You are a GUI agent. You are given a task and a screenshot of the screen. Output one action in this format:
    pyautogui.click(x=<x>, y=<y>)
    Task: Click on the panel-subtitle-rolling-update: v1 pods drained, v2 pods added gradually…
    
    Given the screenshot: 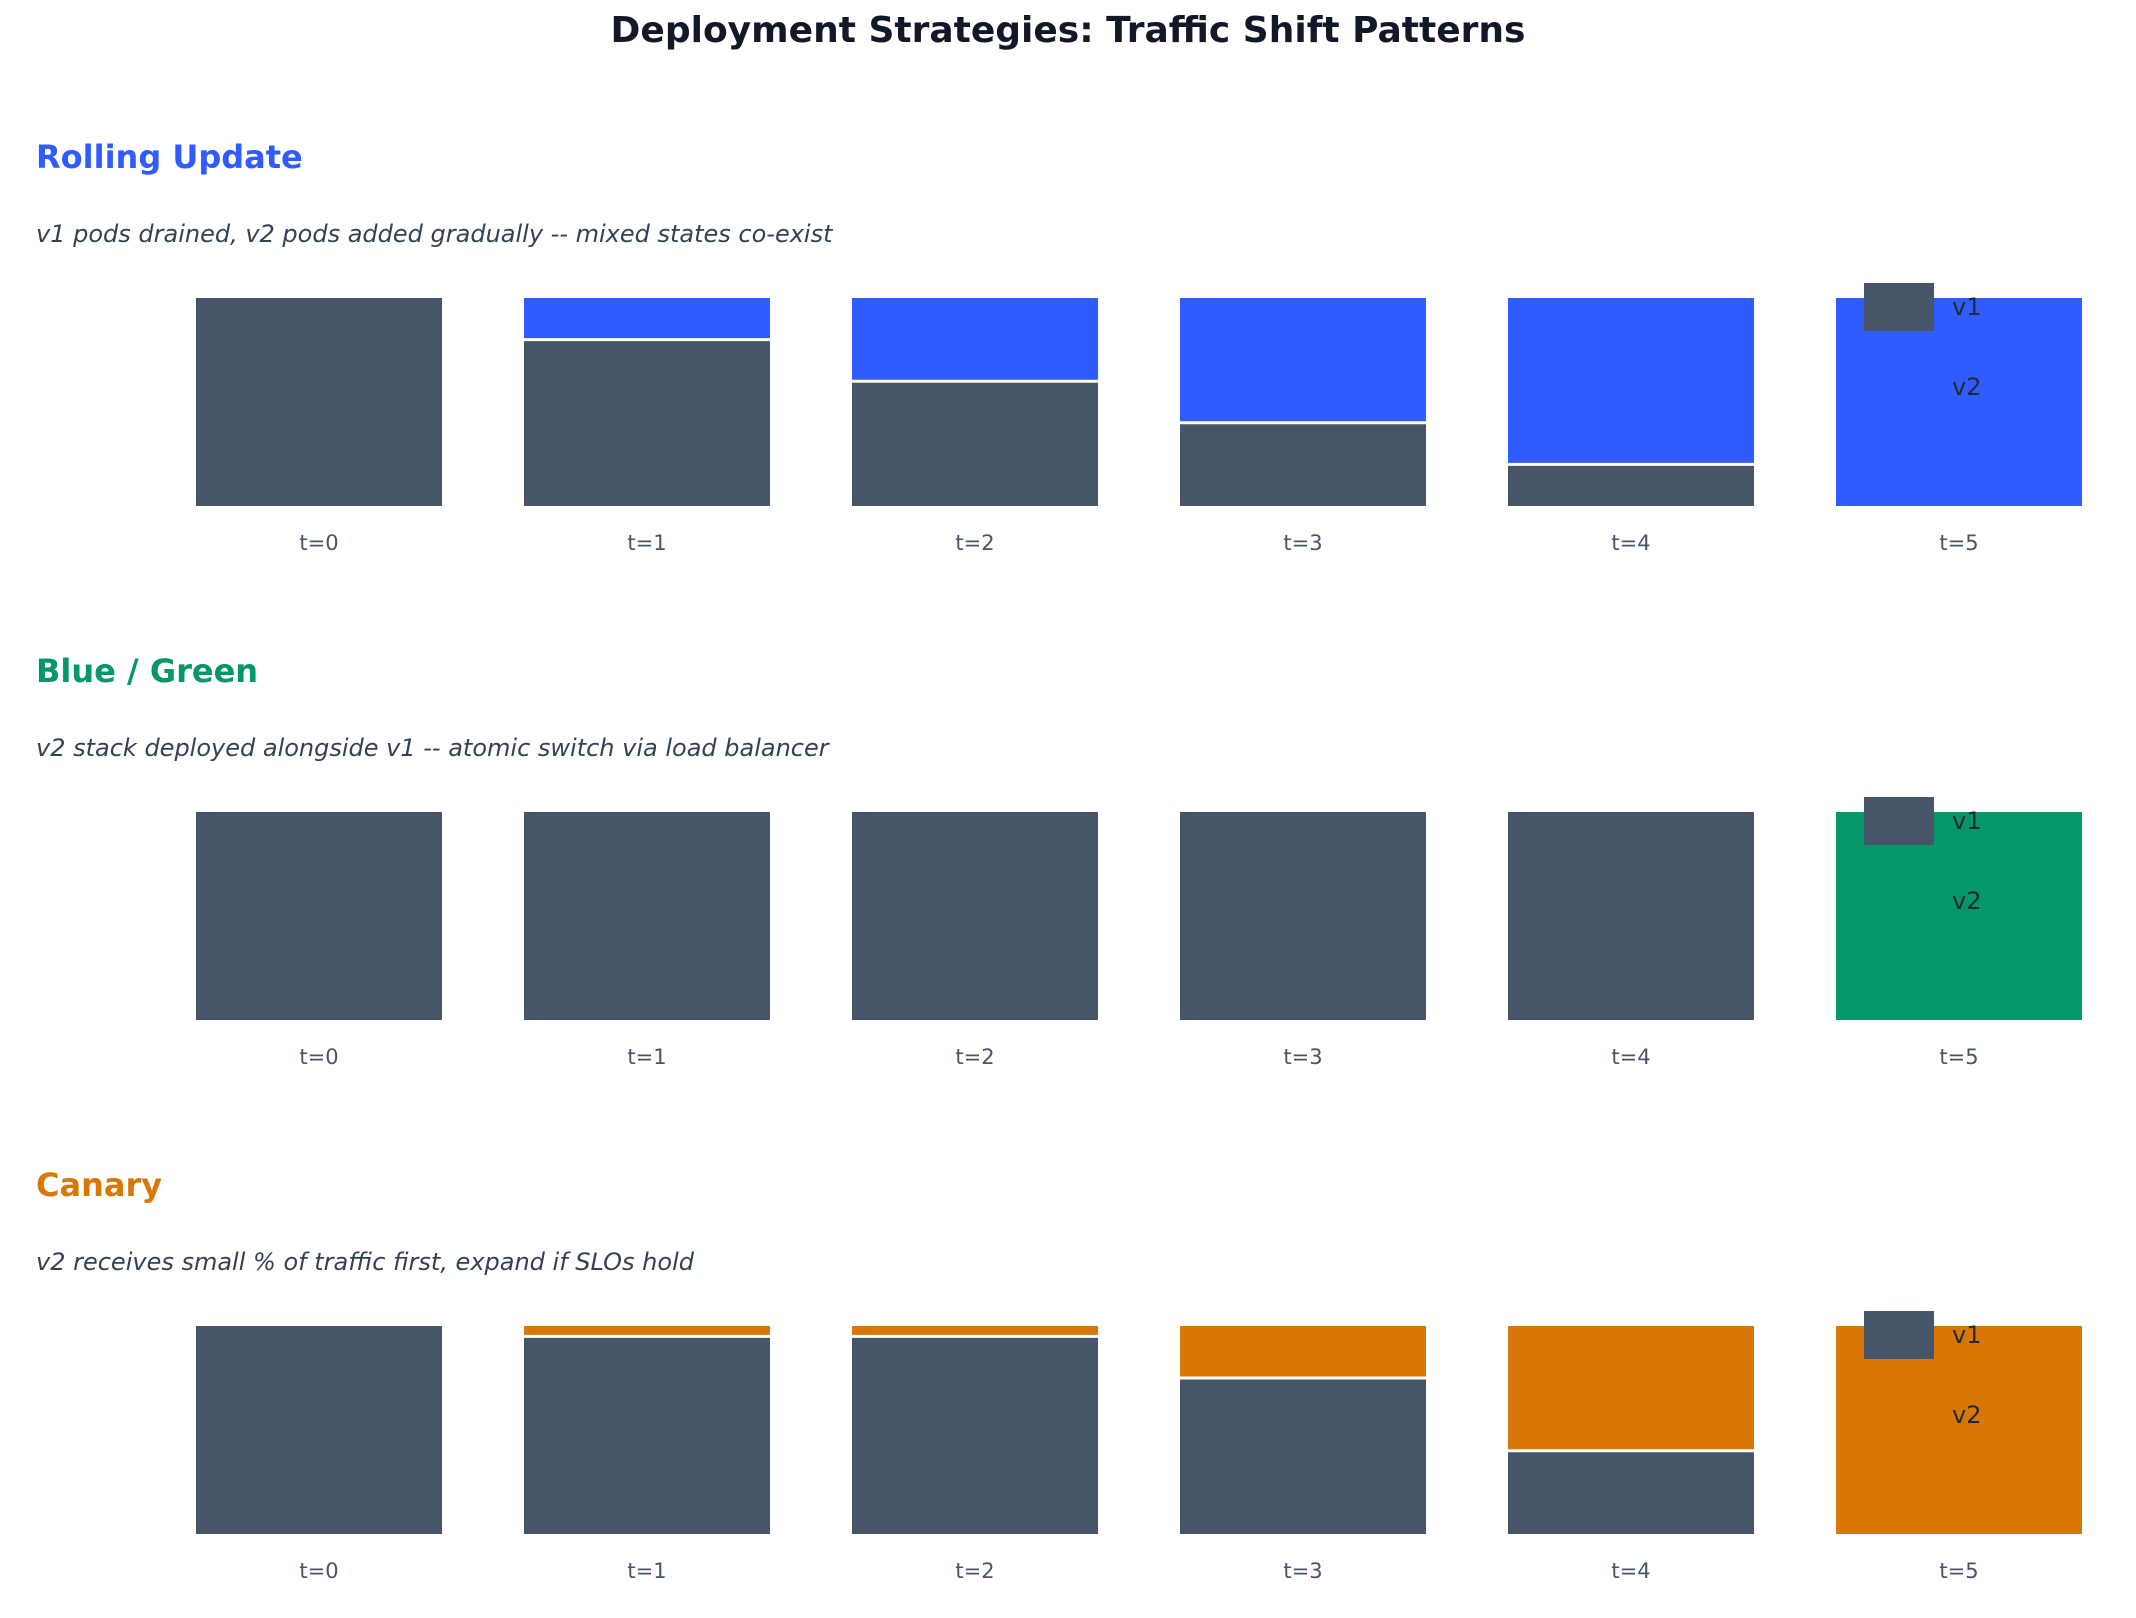 What is the action you would take?
    pyautogui.click(x=434, y=234)
    